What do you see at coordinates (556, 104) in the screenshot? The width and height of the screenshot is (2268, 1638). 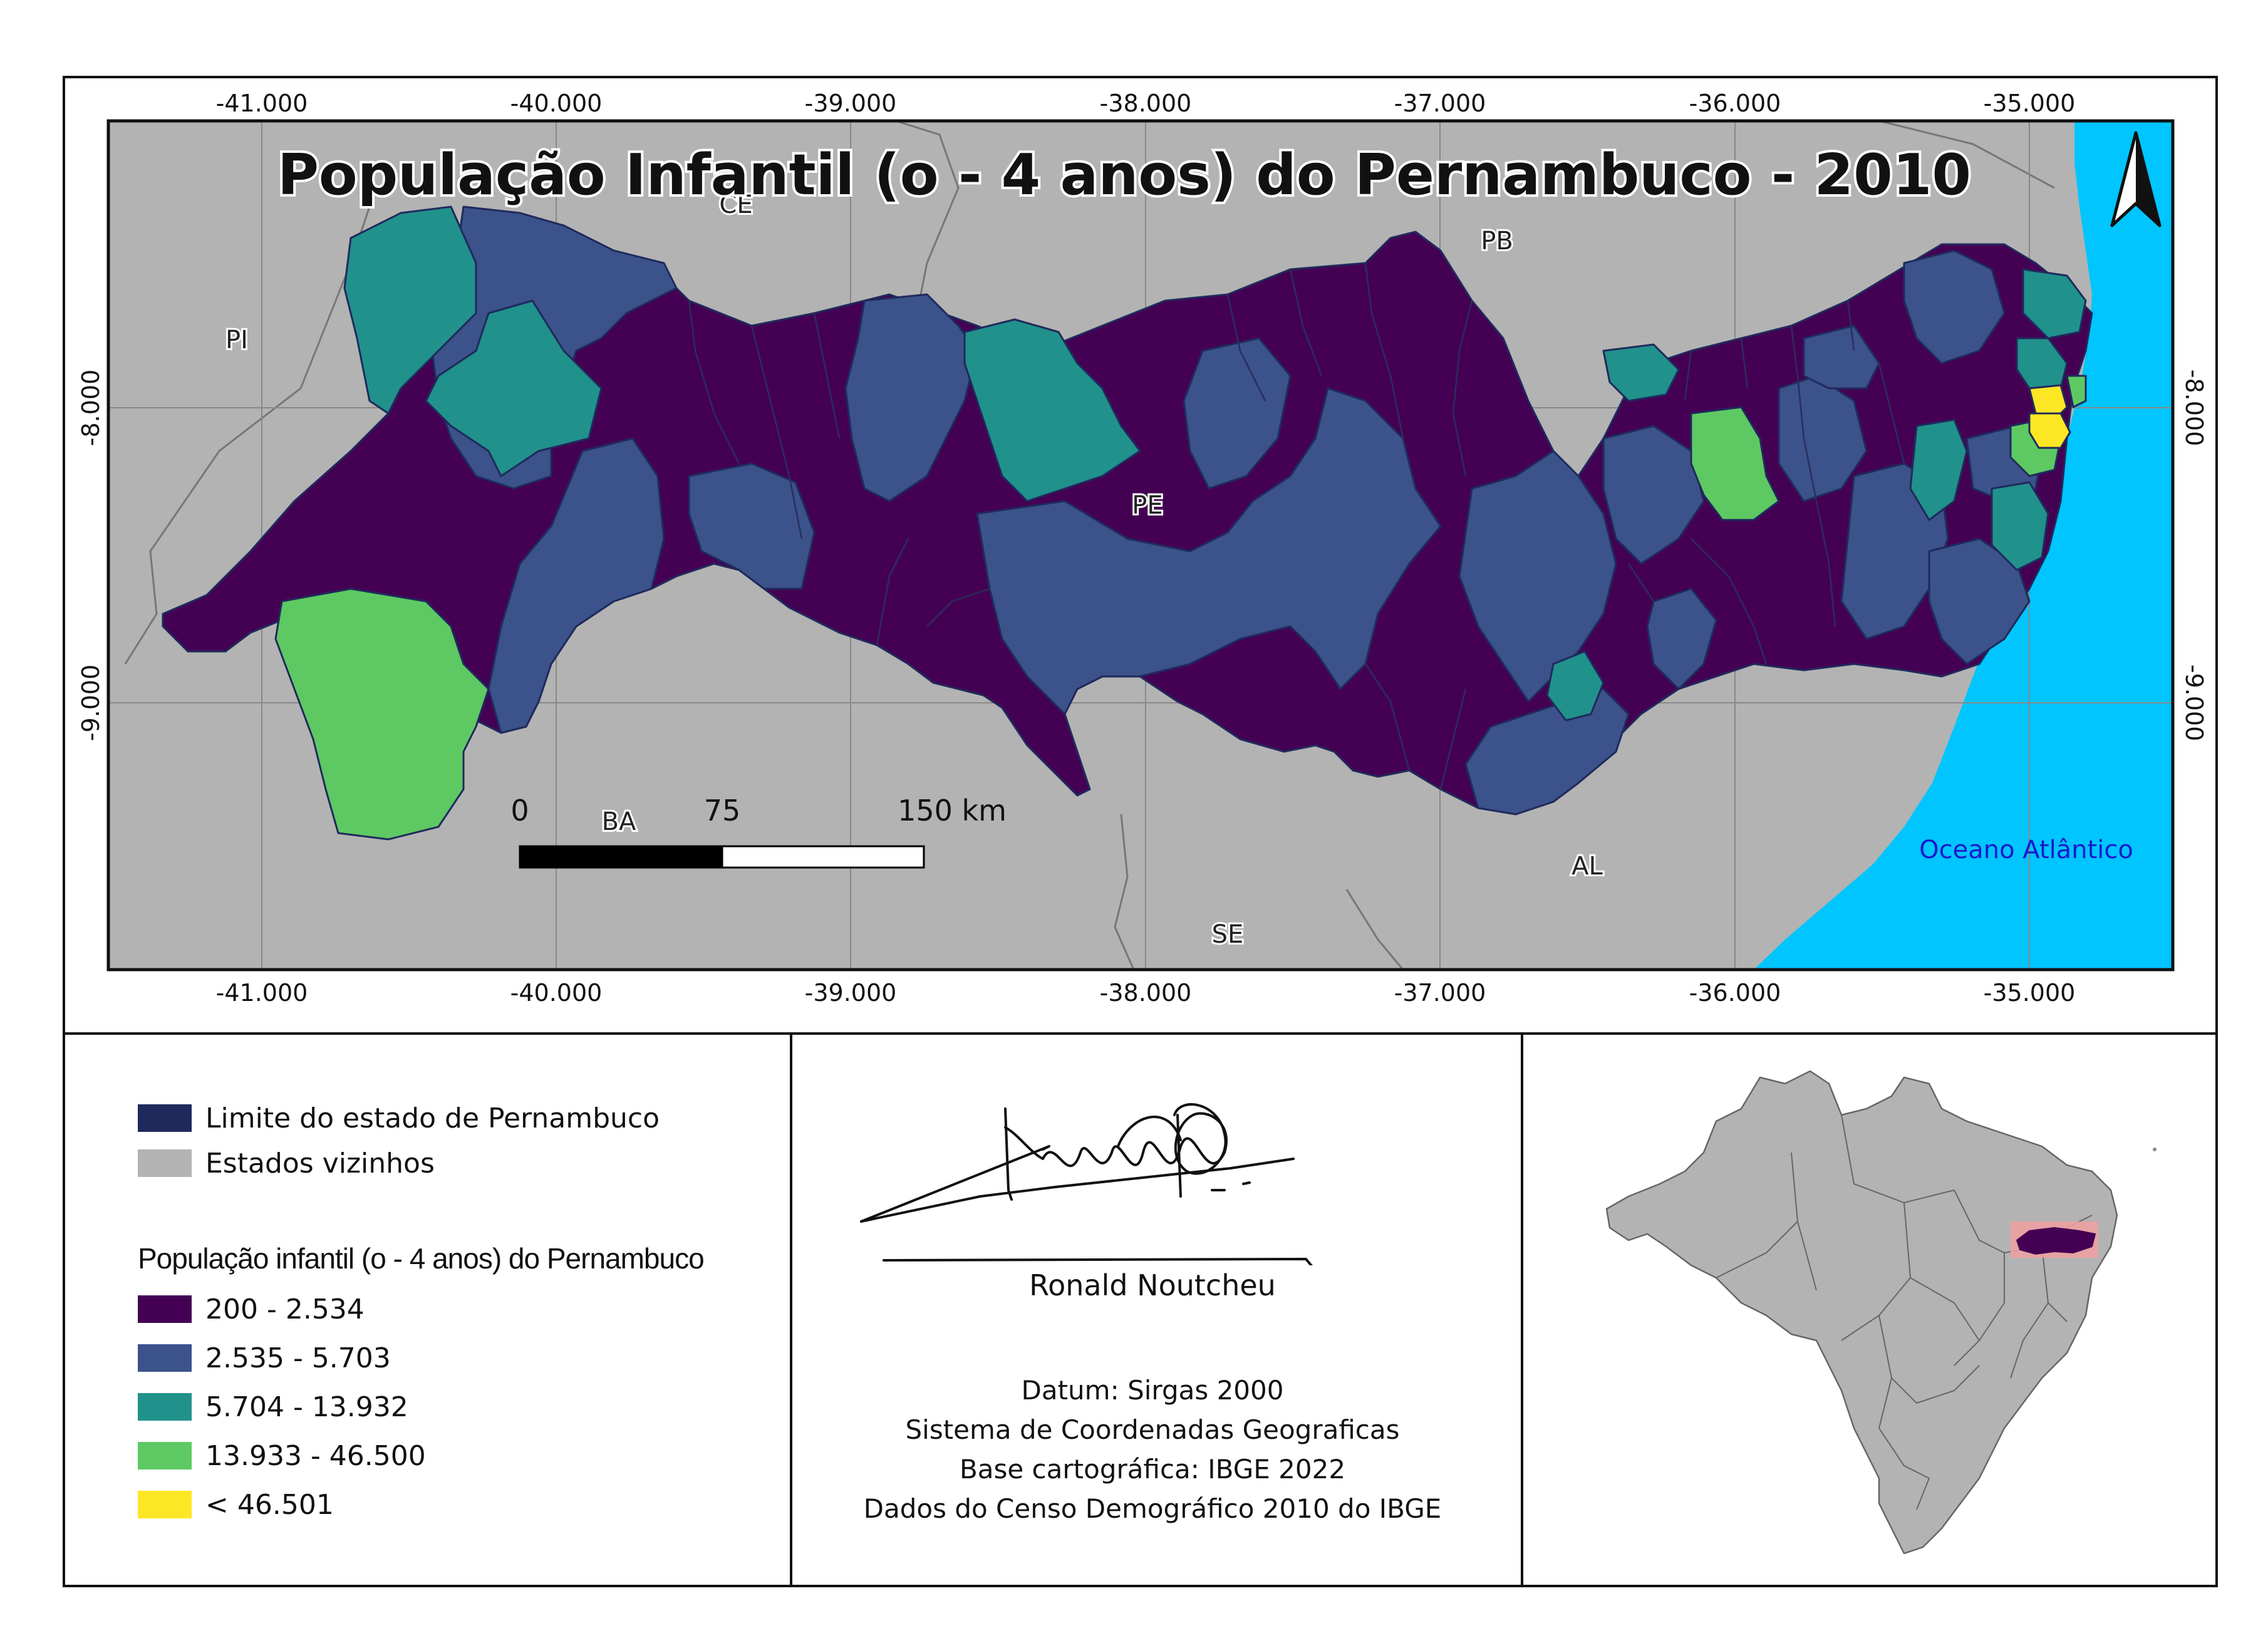 I see `grid-label-top-1: -40.000` at bounding box center [556, 104].